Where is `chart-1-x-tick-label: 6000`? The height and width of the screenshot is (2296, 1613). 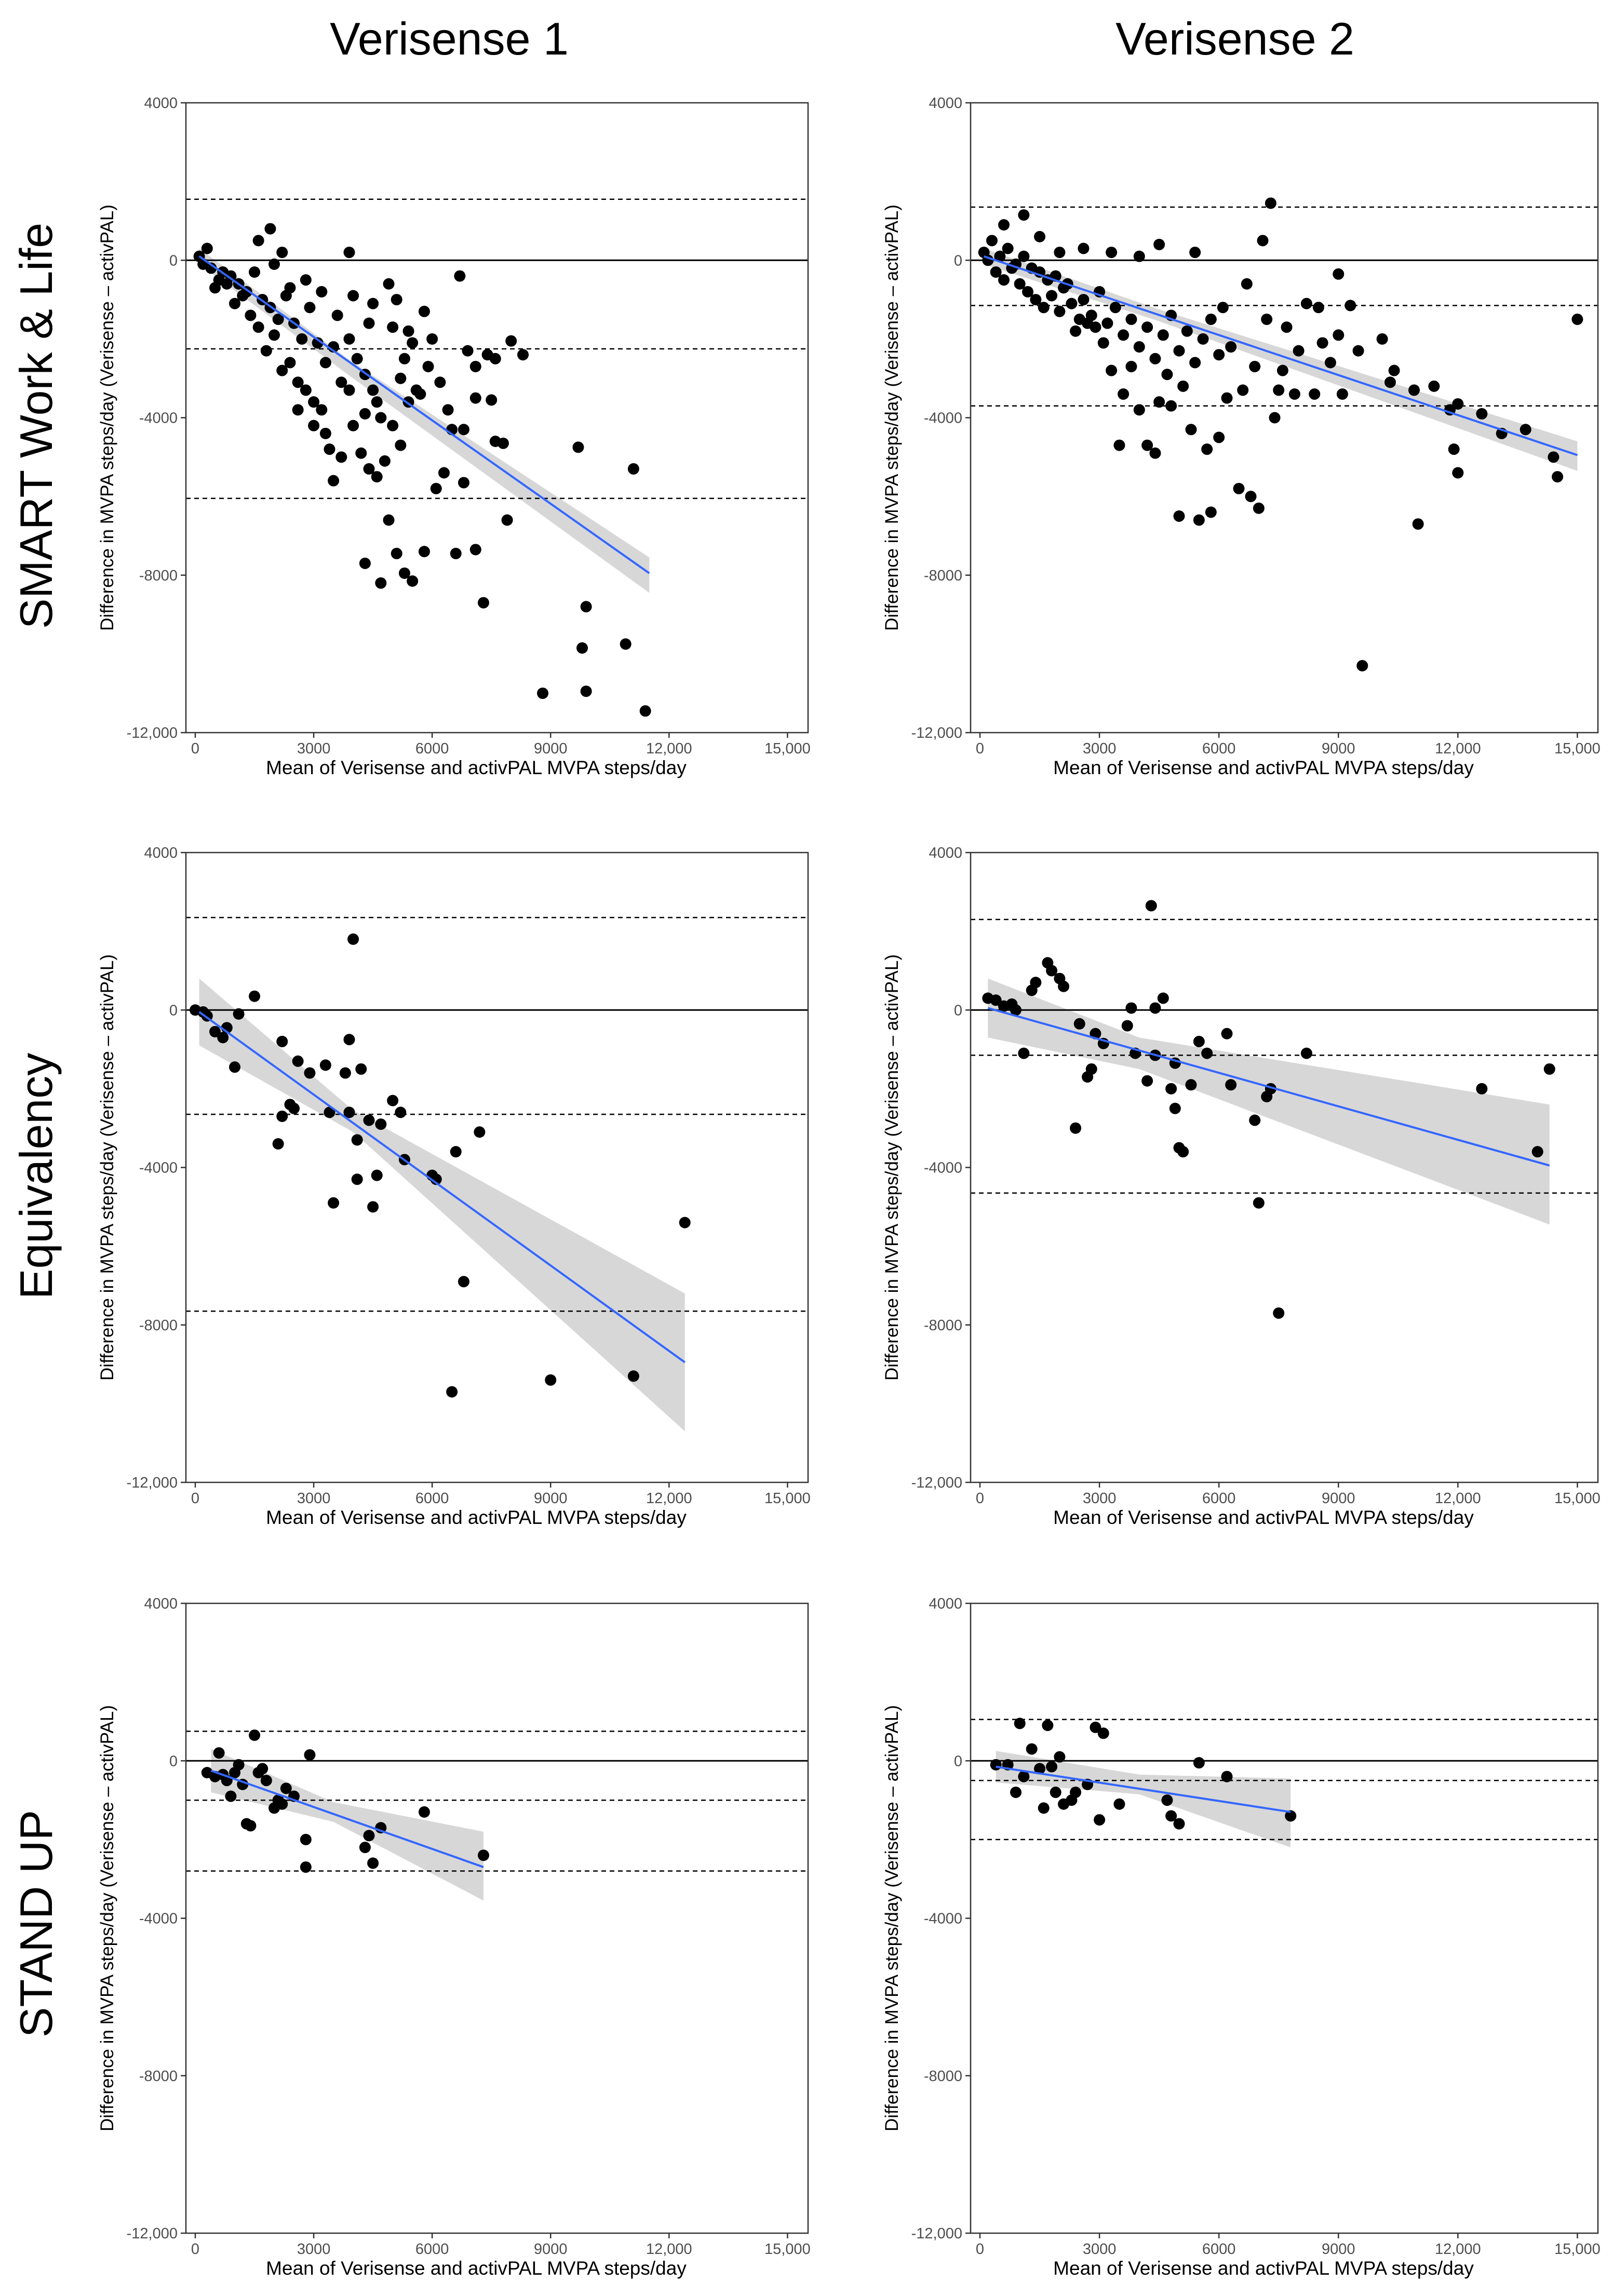
chart-1-x-tick-label: 6000 is located at coordinates (1219, 748).